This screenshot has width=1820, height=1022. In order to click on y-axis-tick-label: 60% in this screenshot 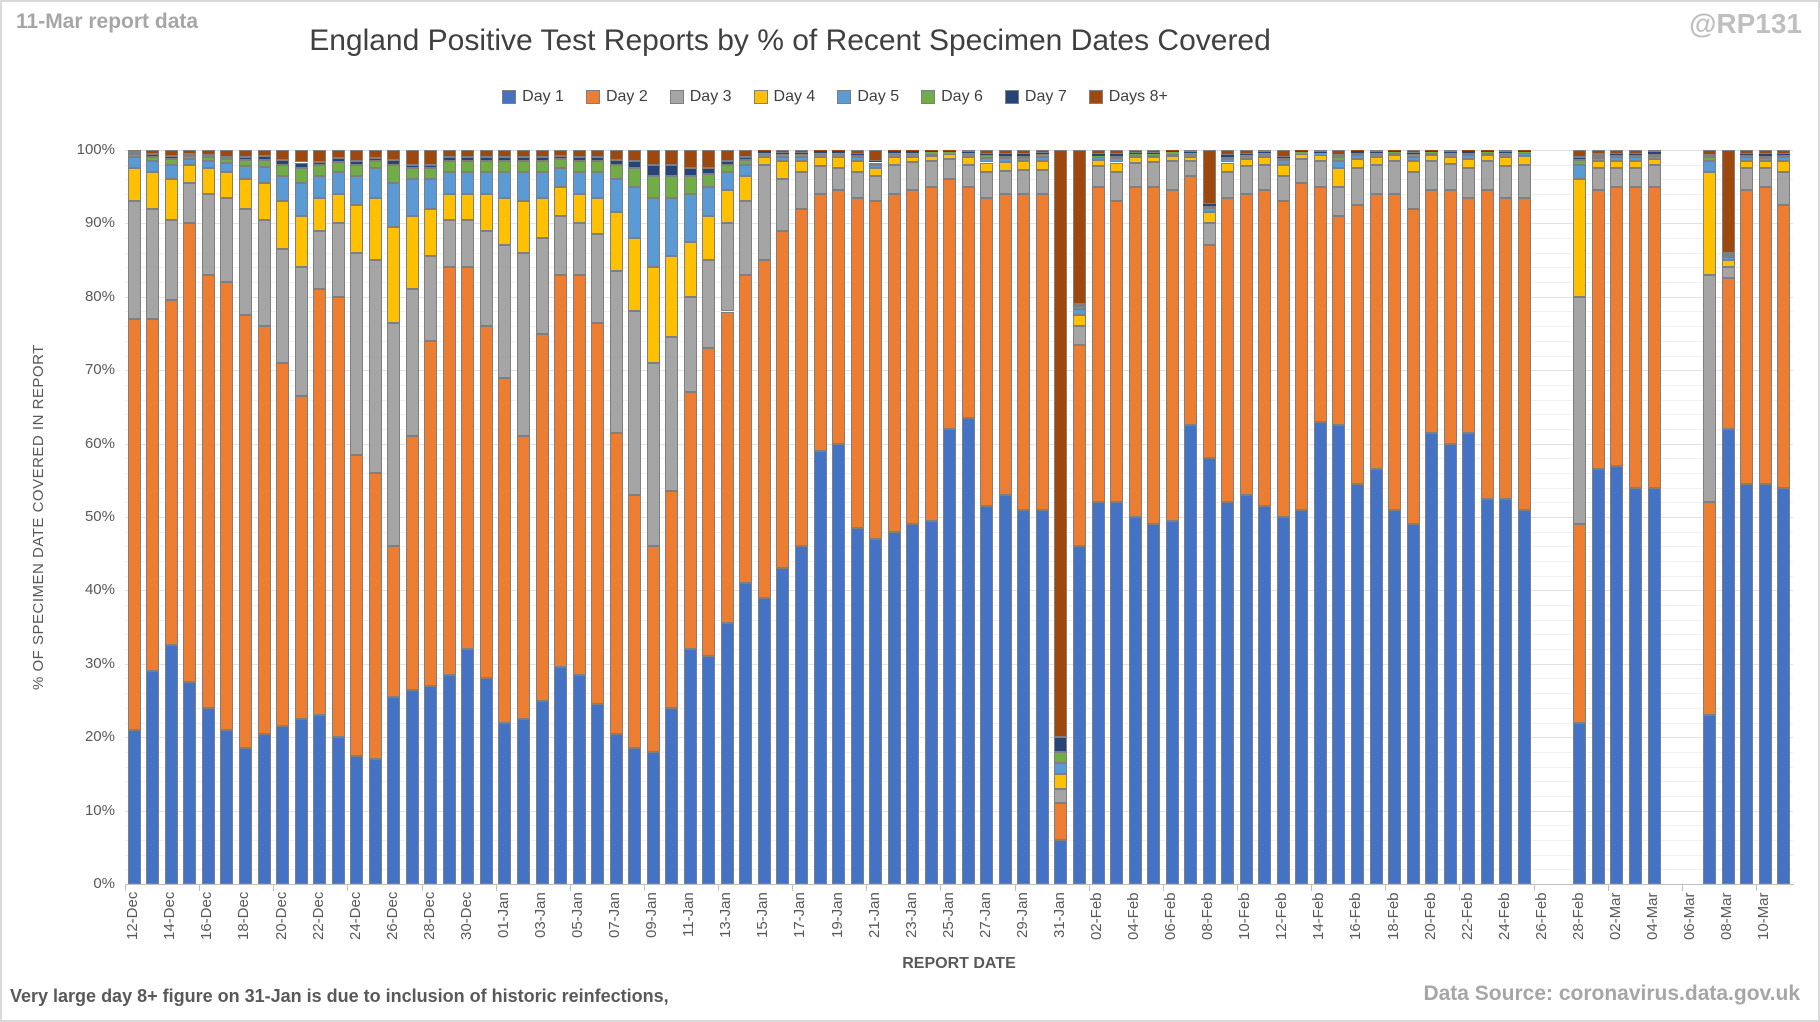, I will do `click(99, 443)`.